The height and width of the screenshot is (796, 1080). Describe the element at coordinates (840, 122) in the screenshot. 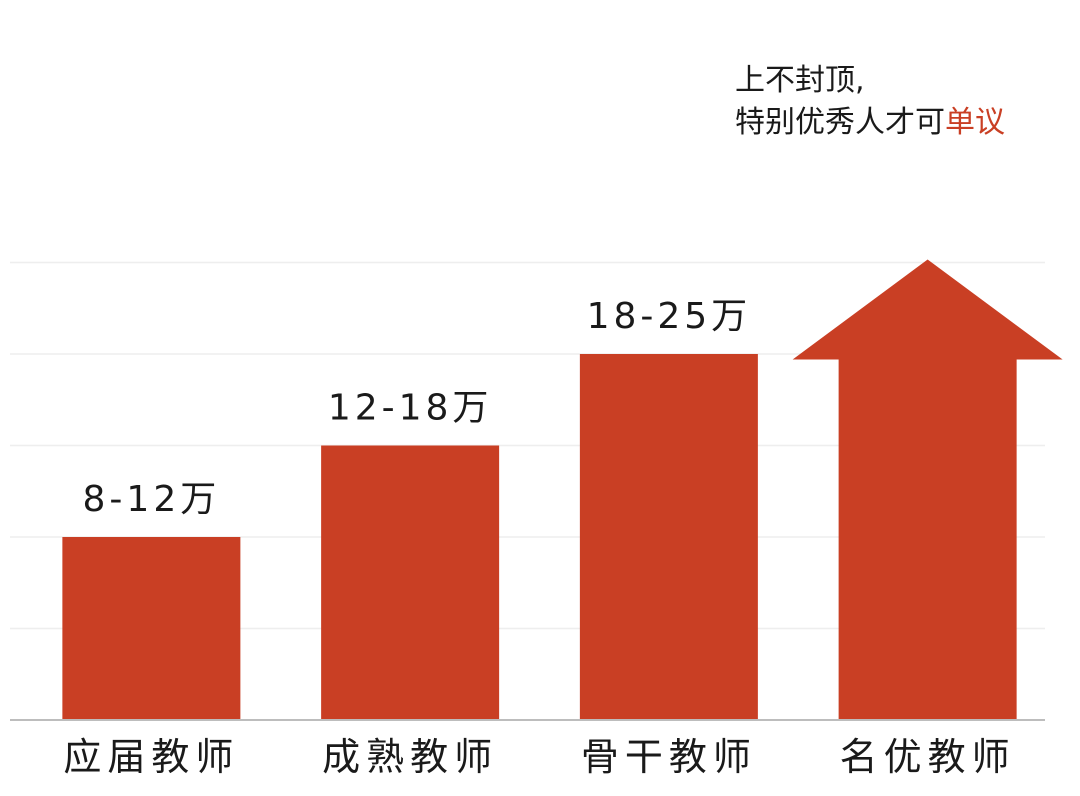

I see `annotation-line-2-prefix: 特别优秀人才可` at that location.